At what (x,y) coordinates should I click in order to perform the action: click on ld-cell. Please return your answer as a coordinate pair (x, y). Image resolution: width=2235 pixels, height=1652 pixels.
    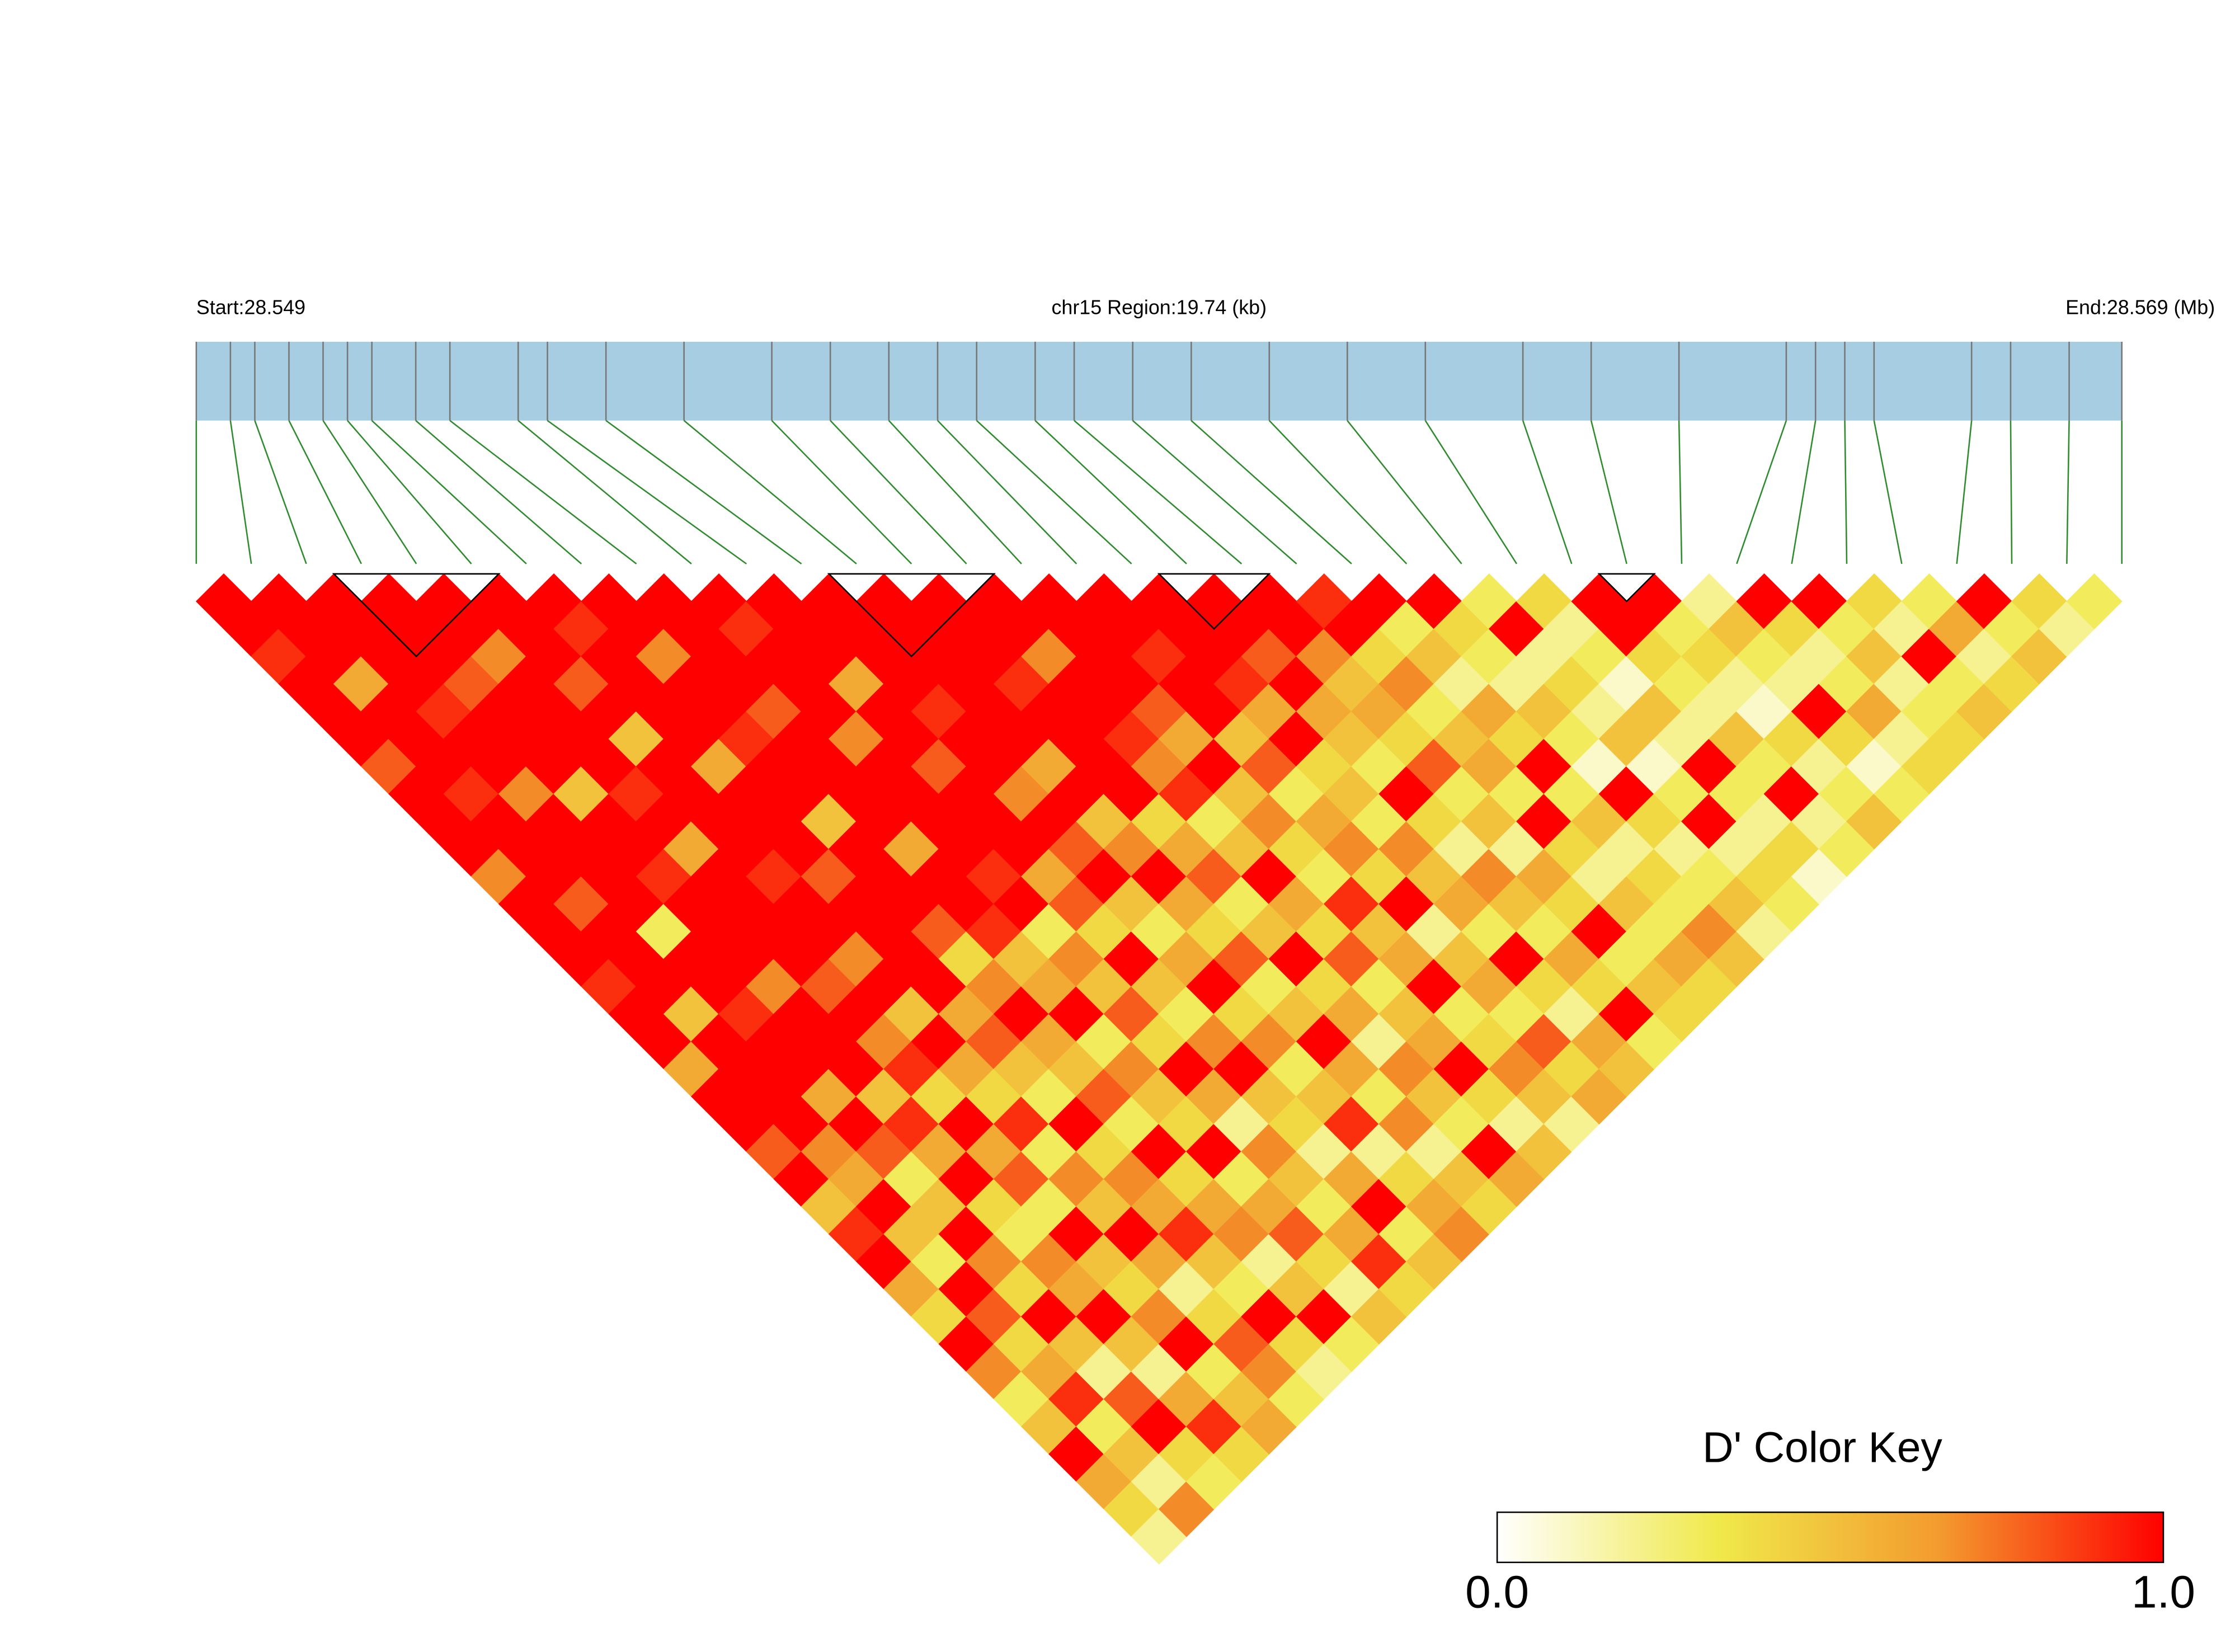
    Looking at the image, I should click on (2094, 601).